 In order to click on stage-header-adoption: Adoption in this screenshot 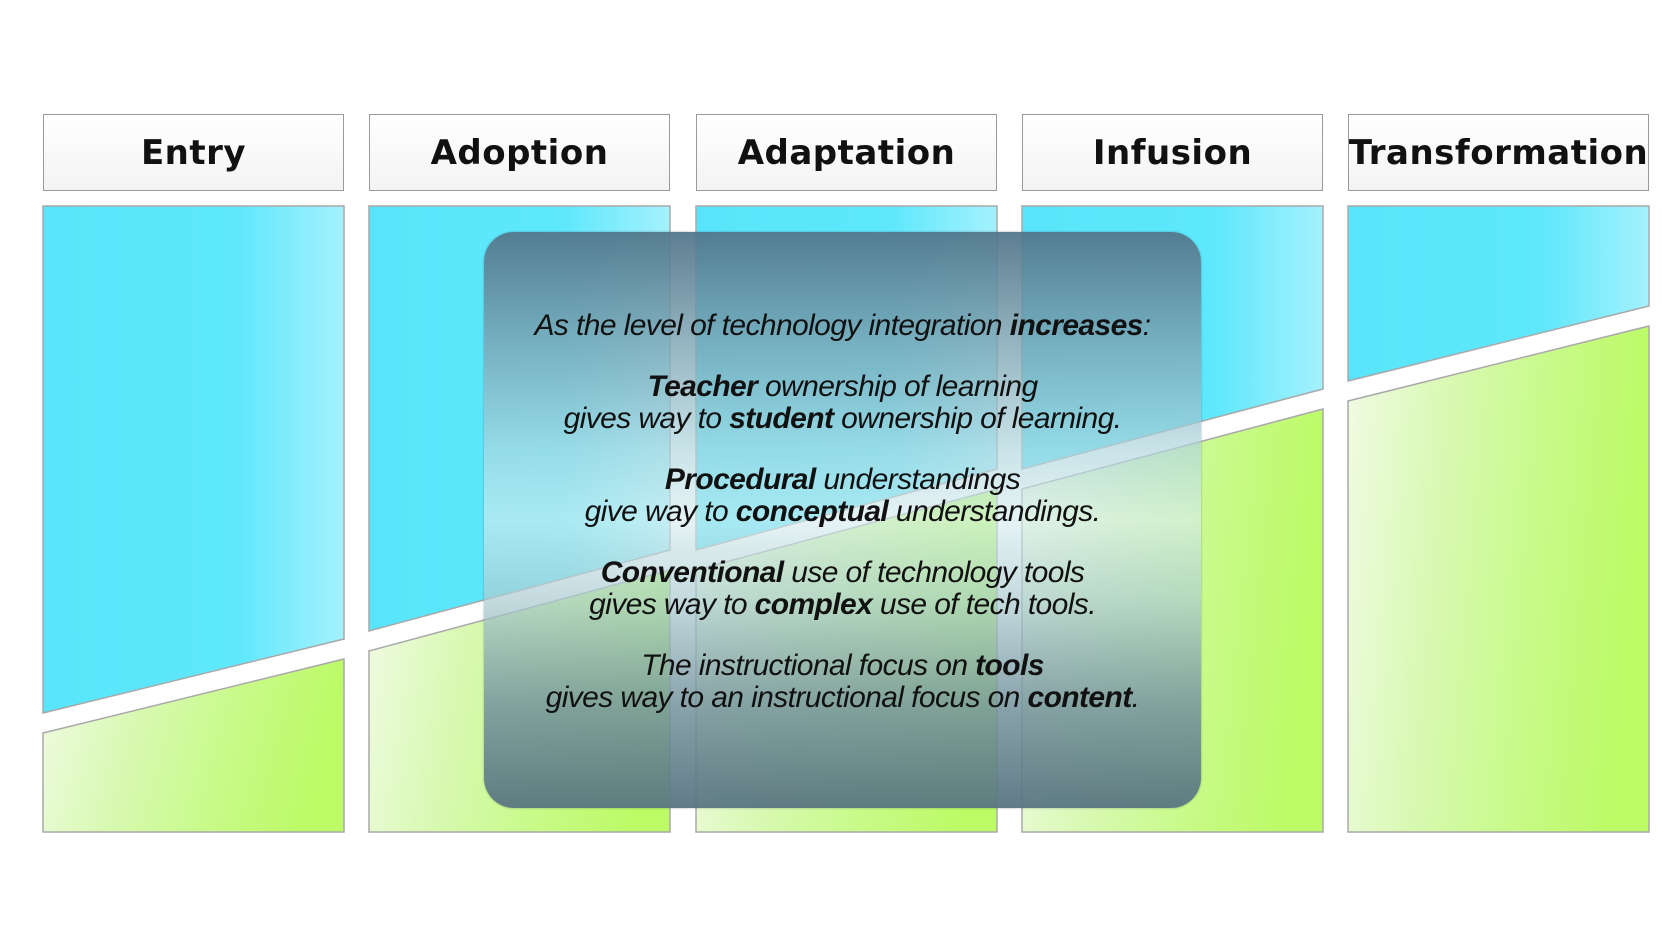, I will do `click(519, 152)`.